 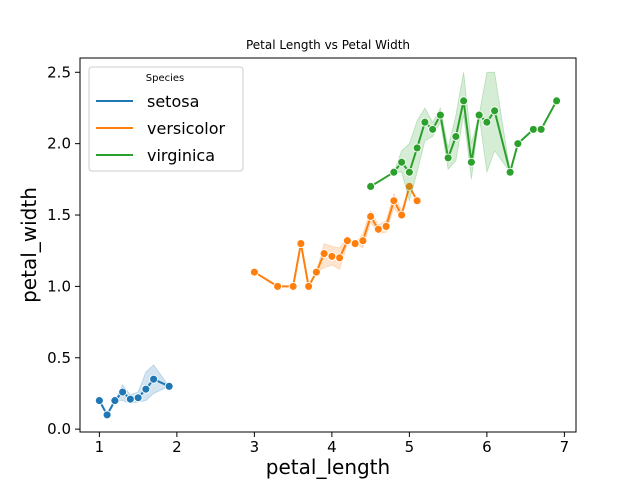 What do you see at coordinates (165, 78) in the screenshot?
I see `legend-title: Species` at bounding box center [165, 78].